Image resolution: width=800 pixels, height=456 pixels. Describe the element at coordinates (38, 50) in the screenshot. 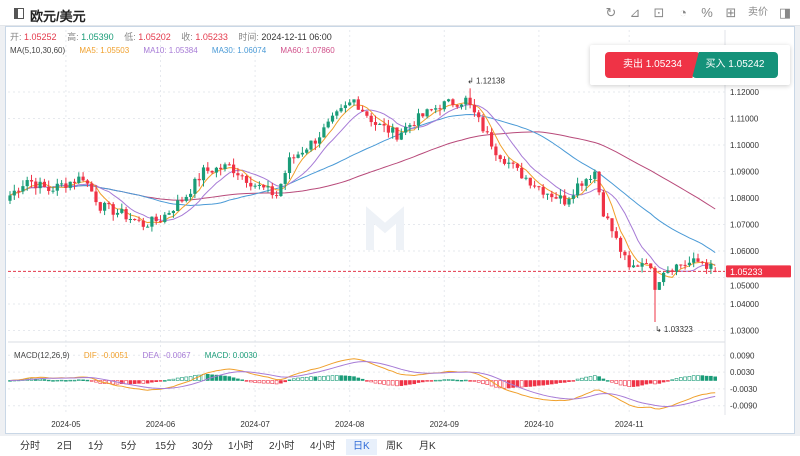

I see `ma-label: MA(5,10,30,60)` at that location.